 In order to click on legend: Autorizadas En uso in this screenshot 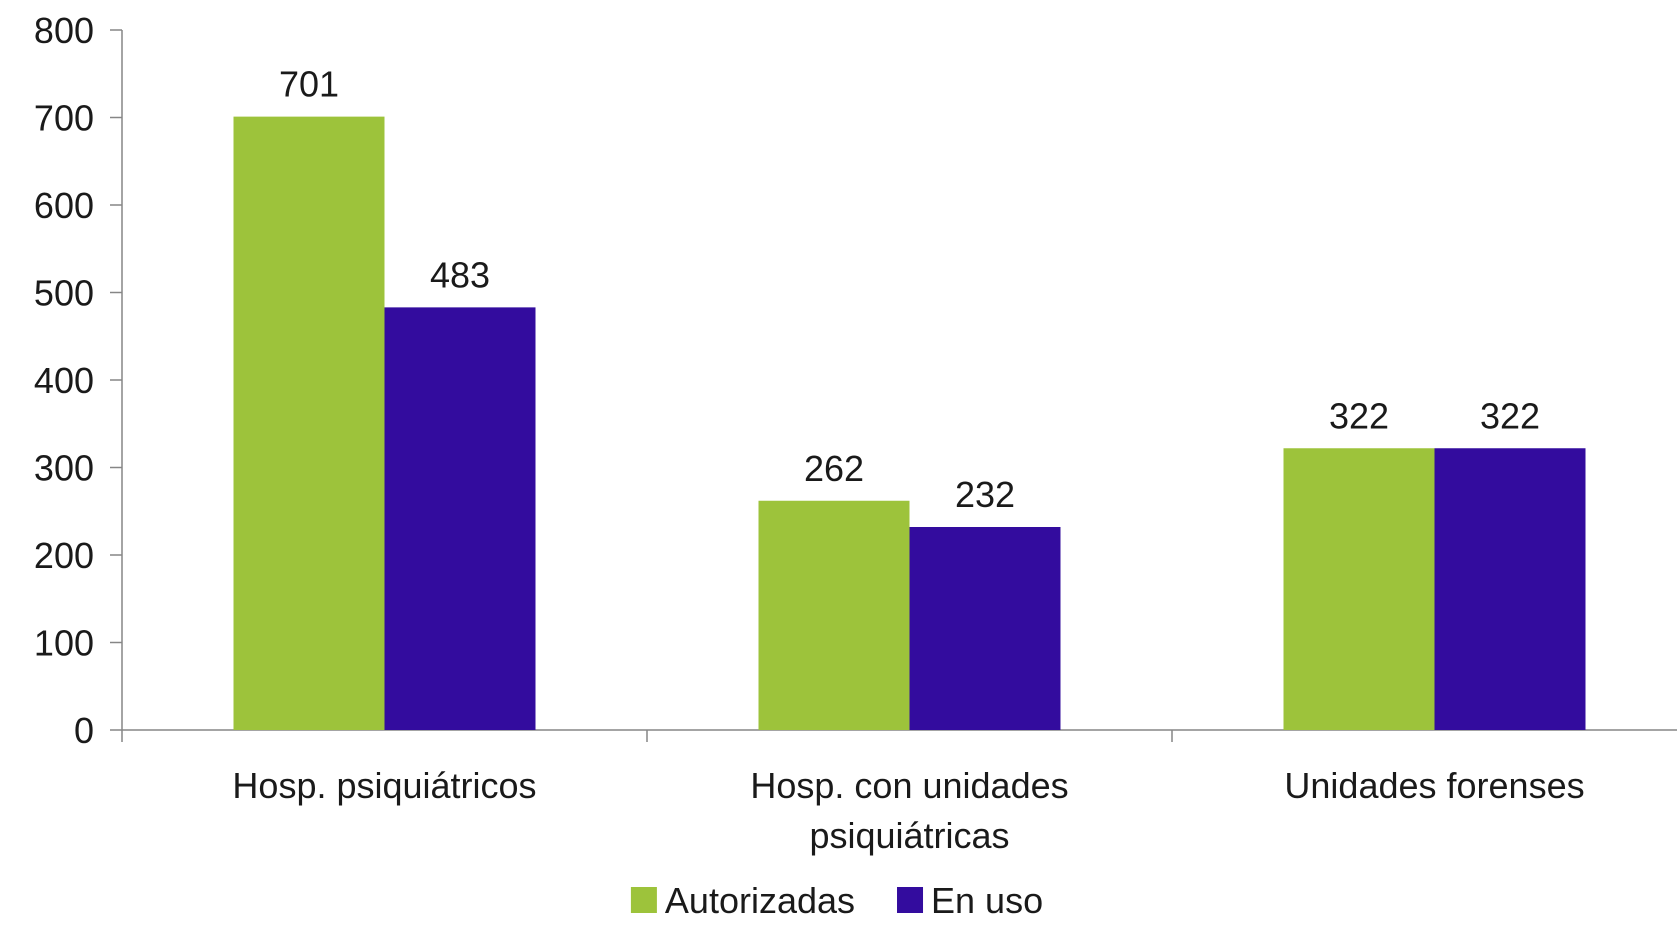, I will do `click(836, 900)`.